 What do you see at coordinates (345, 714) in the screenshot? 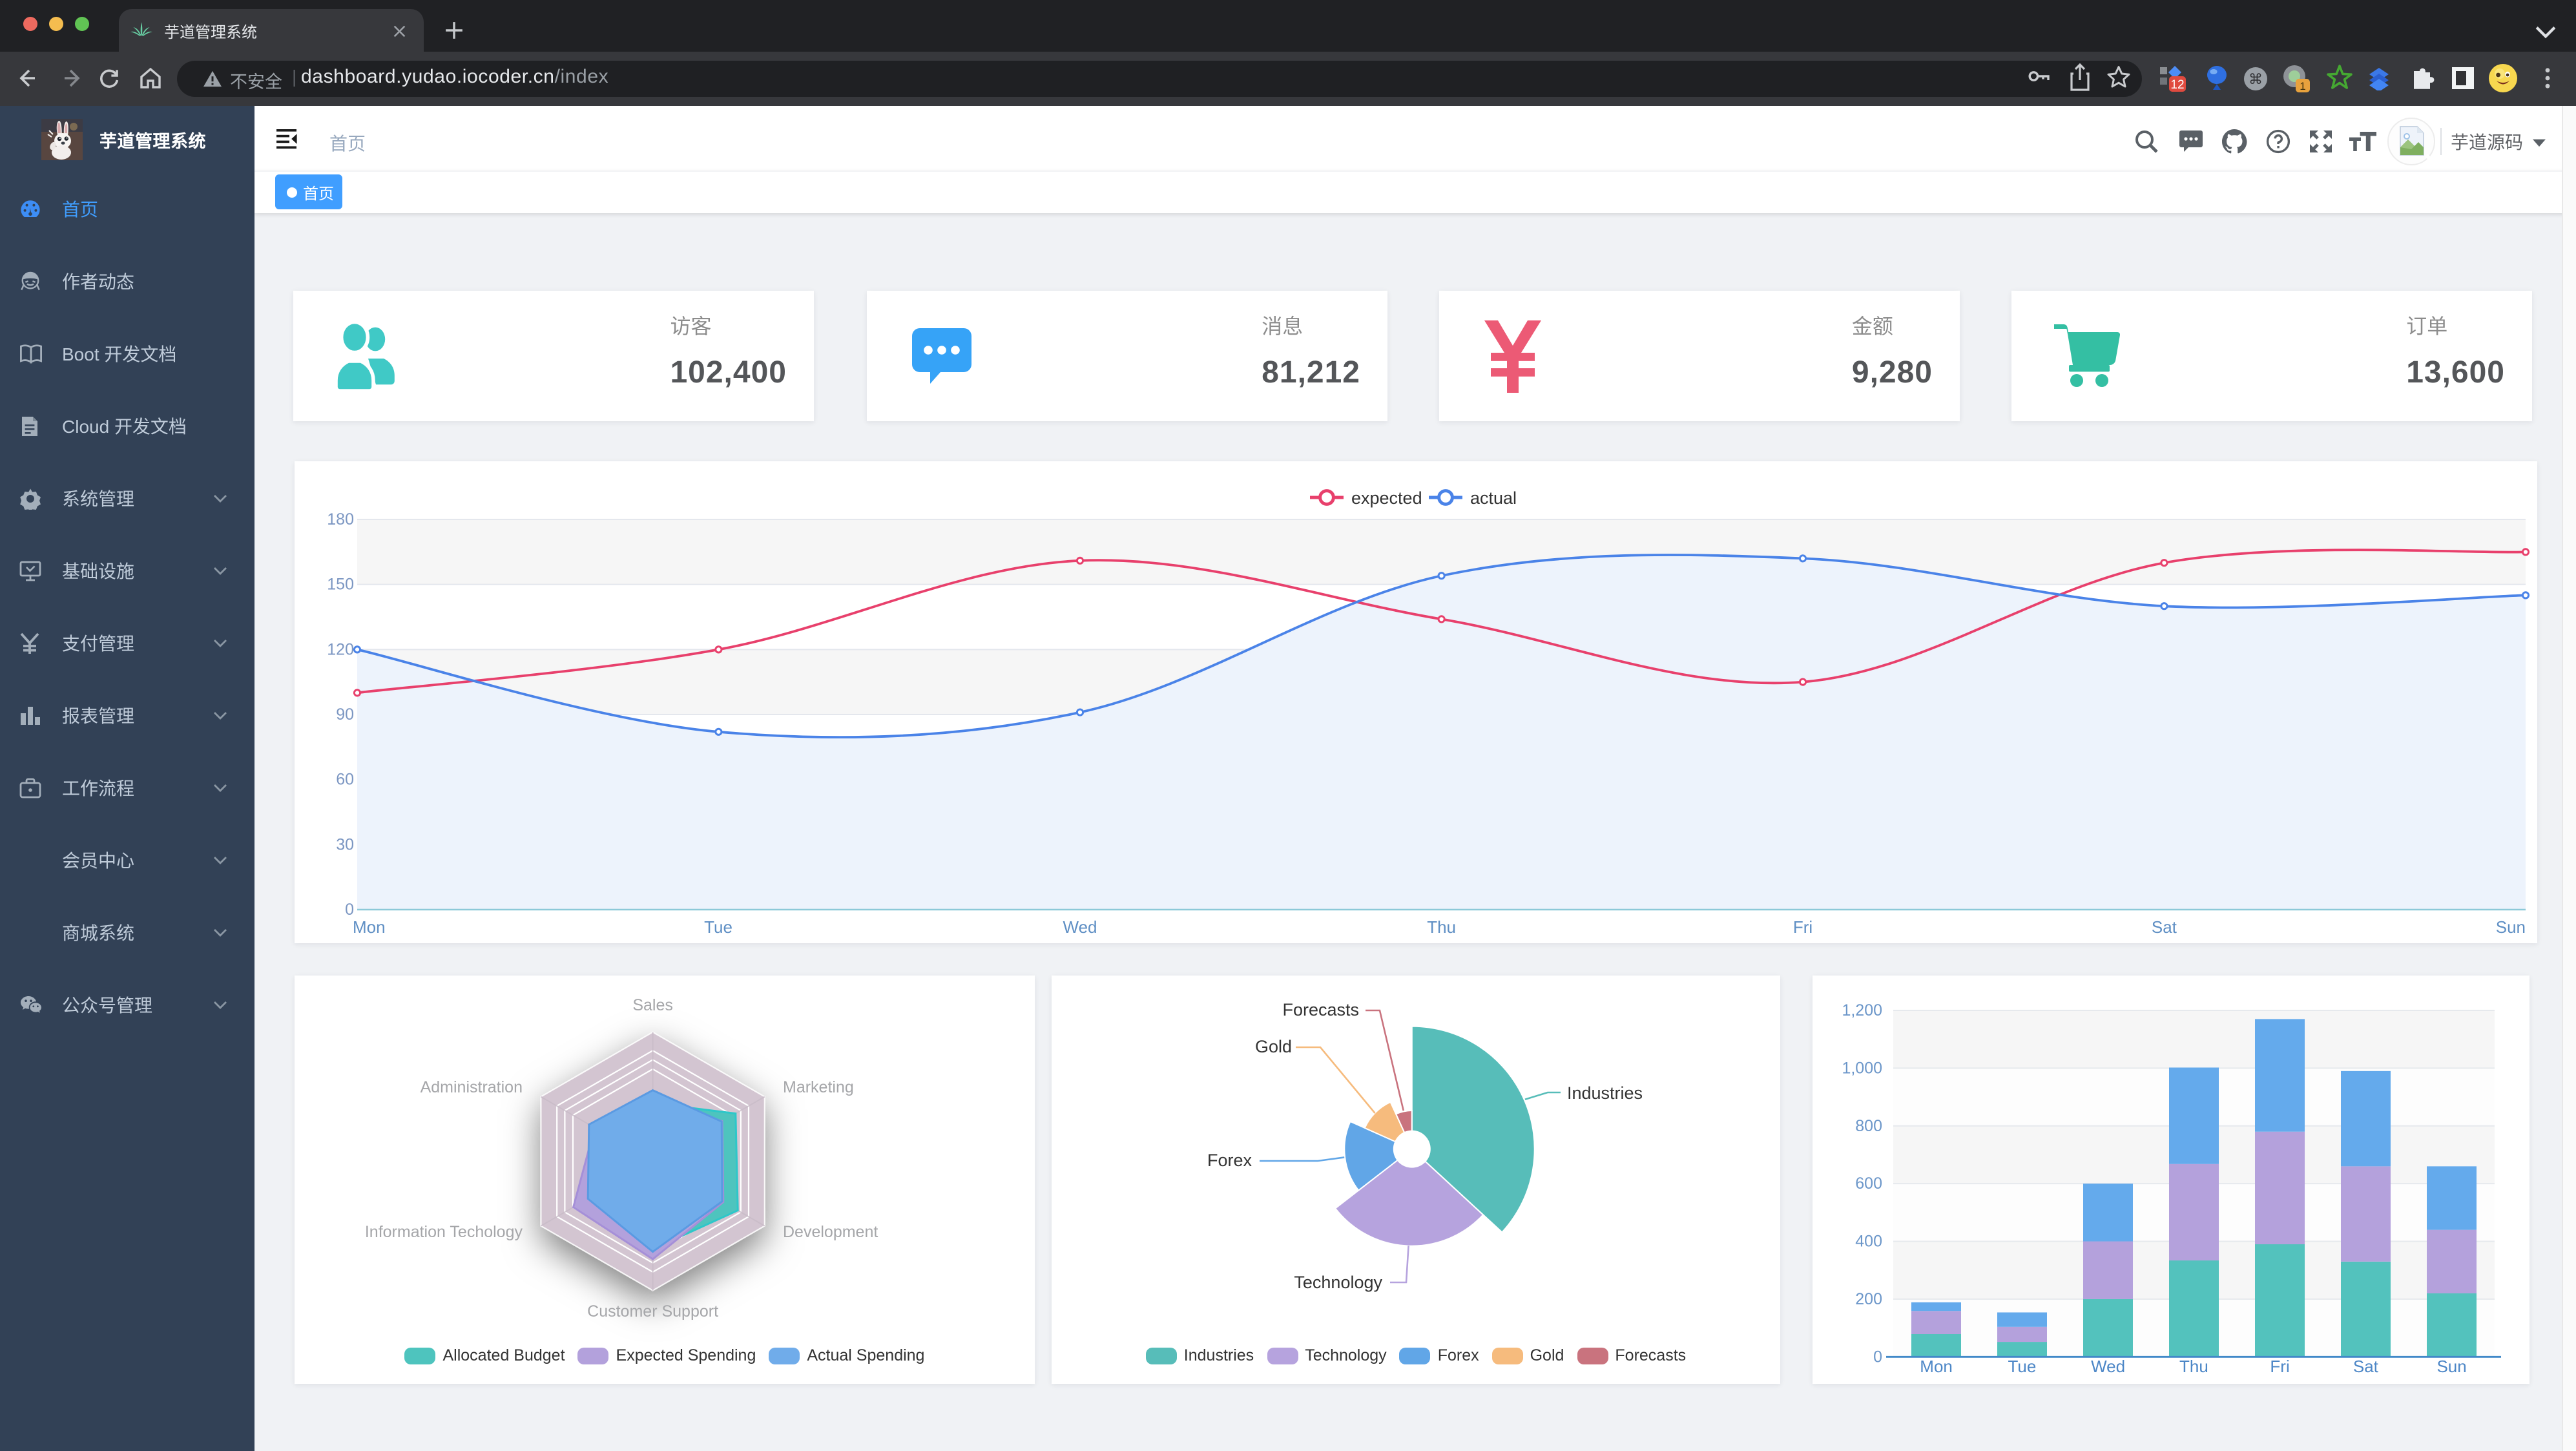
I see `svg-text: 90` at bounding box center [345, 714].